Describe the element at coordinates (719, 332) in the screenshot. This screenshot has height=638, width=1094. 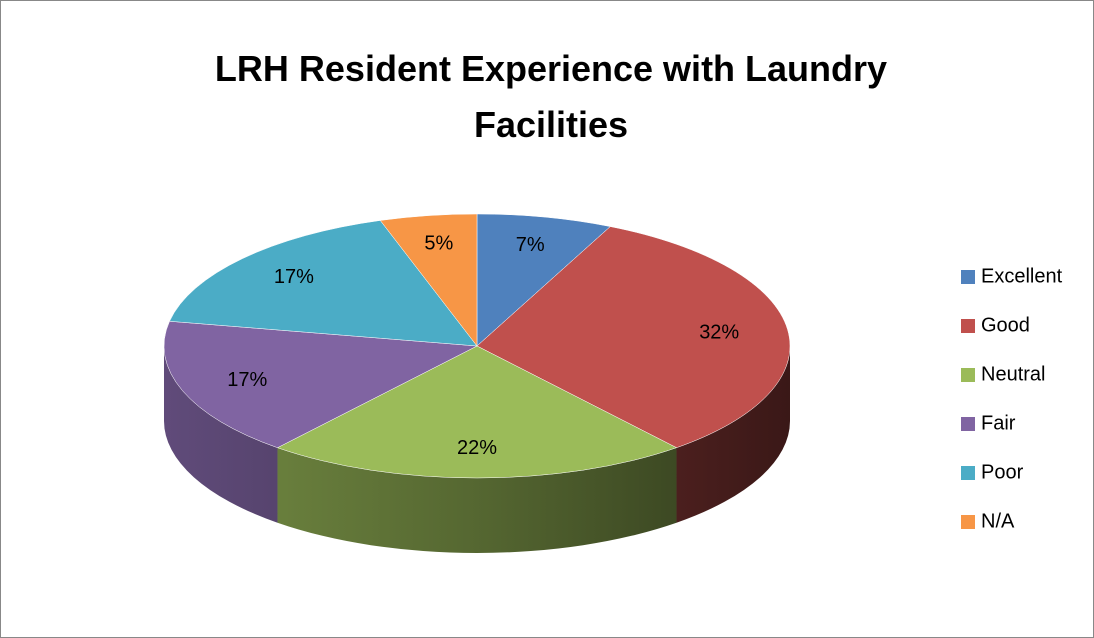
I see `data-label: 32%` at that location.